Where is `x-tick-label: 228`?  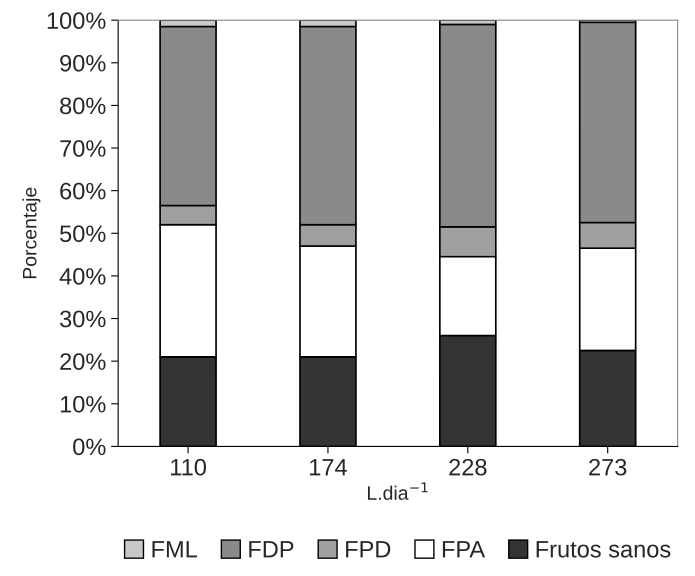 x-tick-label: 228 is located at coordinates (467, 467).